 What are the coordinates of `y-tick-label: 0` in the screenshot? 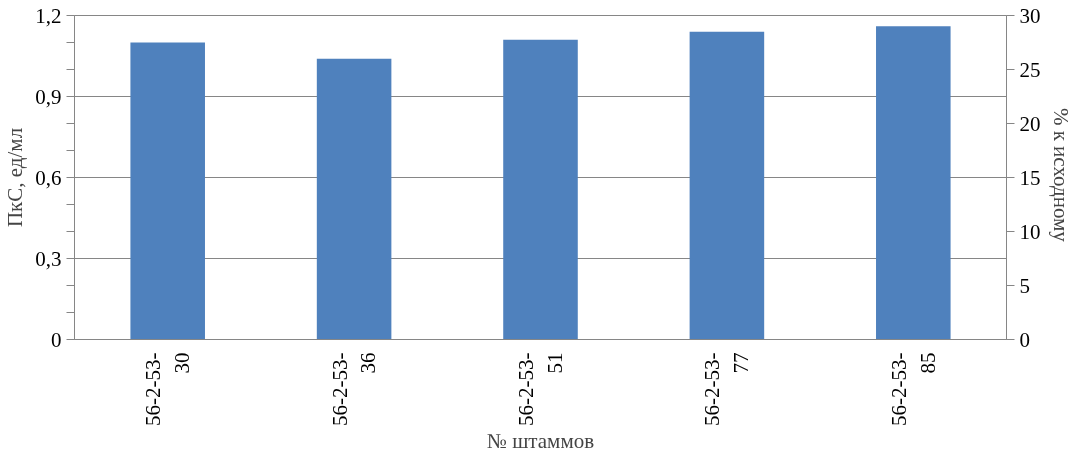 It's located at (56, 339).